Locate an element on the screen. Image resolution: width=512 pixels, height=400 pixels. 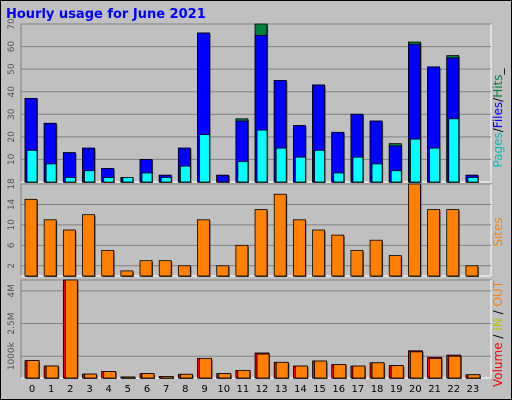
x-tick-label: 22 is located at coordinates (453, 389).